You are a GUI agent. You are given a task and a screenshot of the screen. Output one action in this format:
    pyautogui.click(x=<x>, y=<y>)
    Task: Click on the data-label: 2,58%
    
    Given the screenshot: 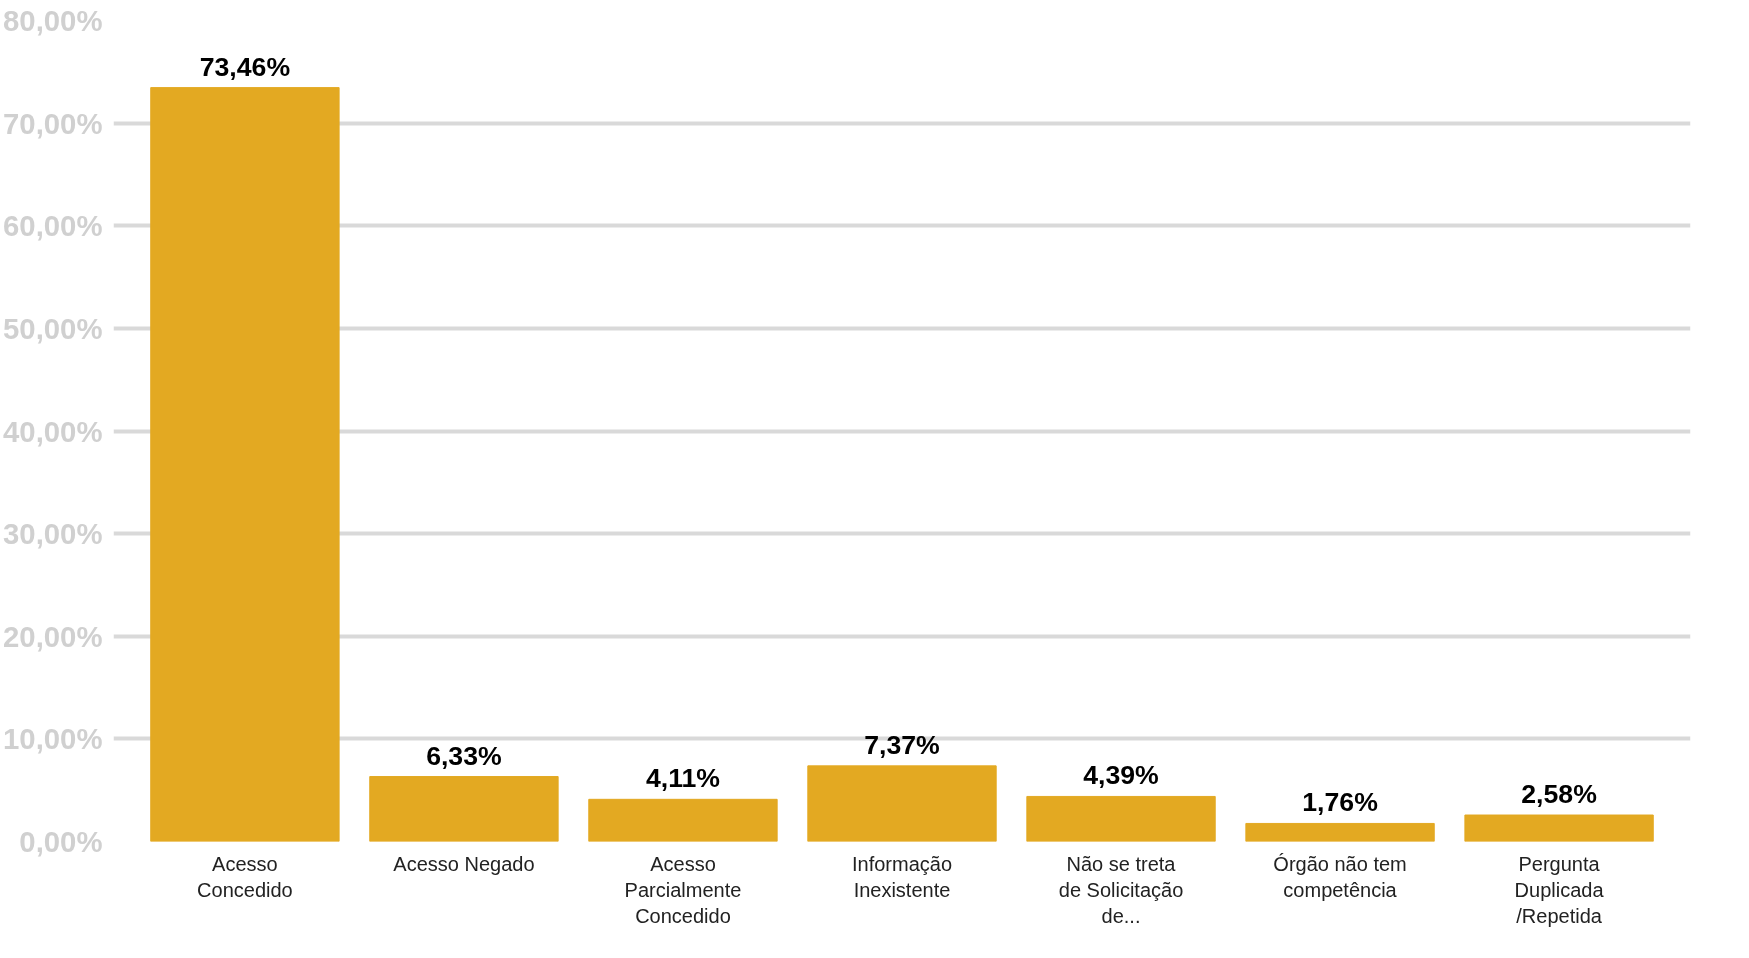 What is the action you would take?
    pyautogui.click(x=1559, y=794)
    